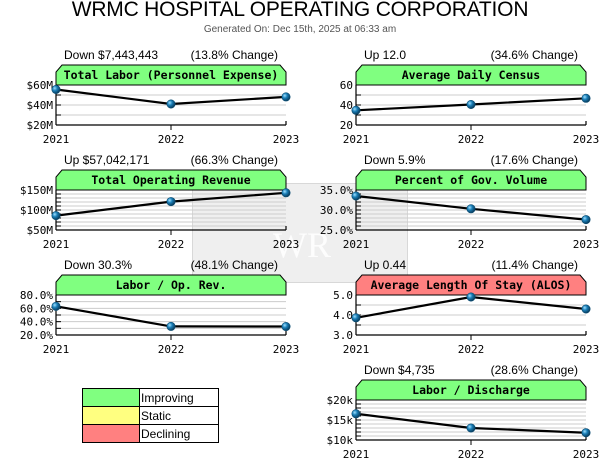 This screenshot has height=465, width=600. What do you see at coordinates (111, 433) in the screenshot?
I see `legend-swatch-declining` at bounding box center [111, 433].